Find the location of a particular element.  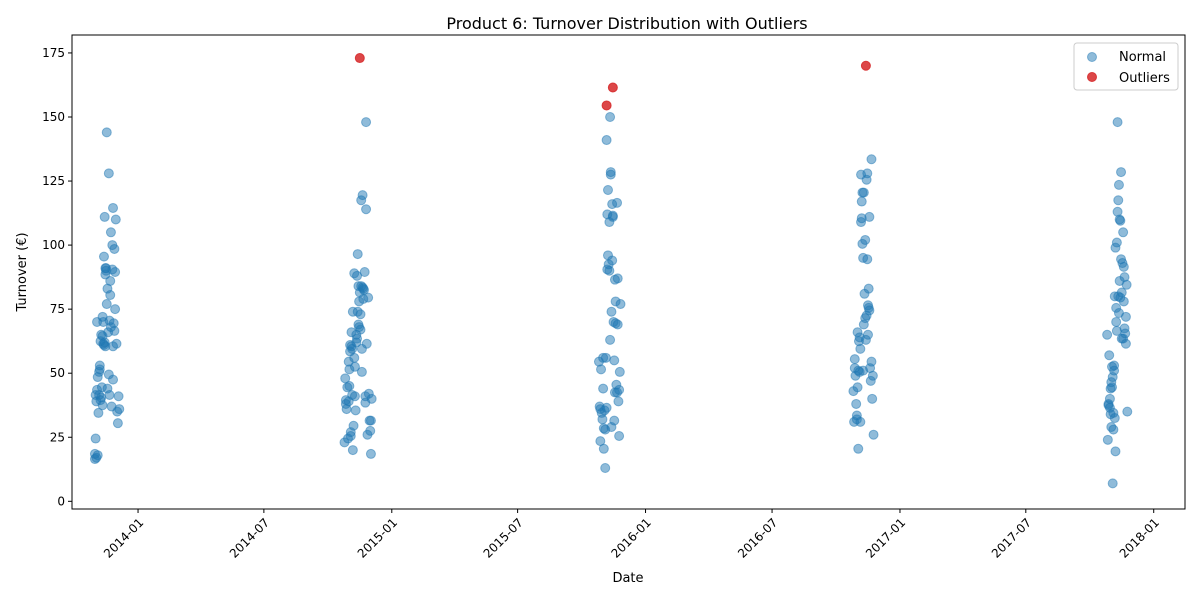

y-tick-label: 25 is located at coordinates (57, 437).